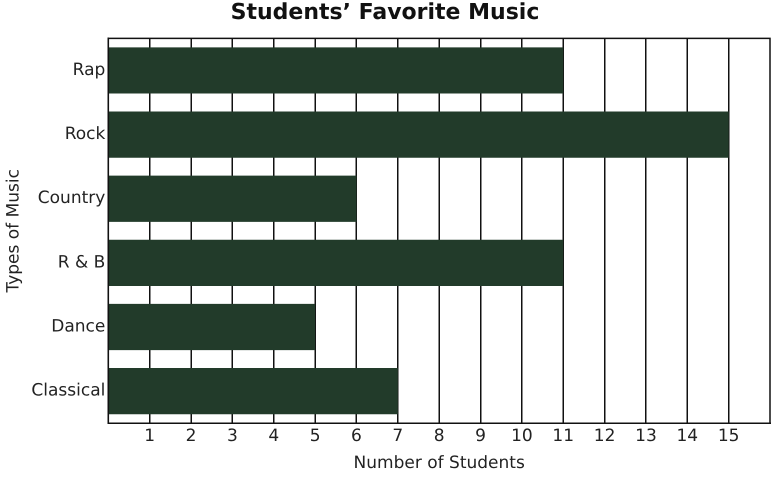 This screenshot has height=482, width=773. Describe the element at coordinates (522, 436) in the screenshot. I see `x-tick-label: 10` at that location.